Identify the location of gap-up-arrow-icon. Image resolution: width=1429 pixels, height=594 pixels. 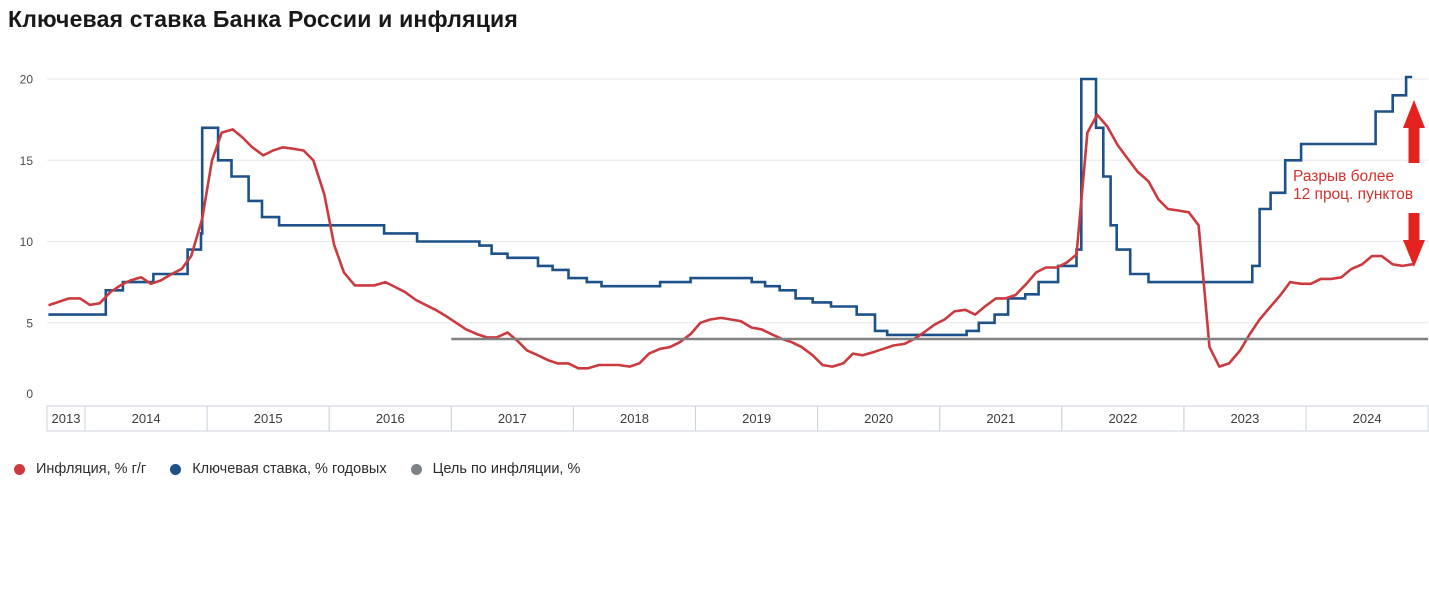
(1414, 131).